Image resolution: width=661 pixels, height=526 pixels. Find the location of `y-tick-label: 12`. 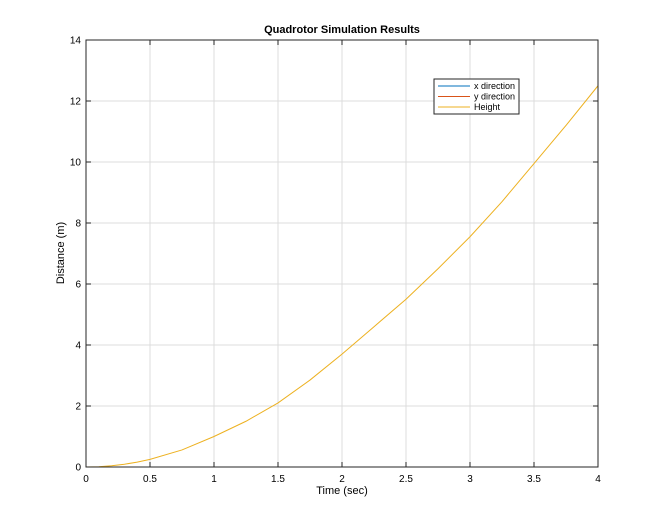

y-tick-label: 12 is located at coordinates (76, 102).